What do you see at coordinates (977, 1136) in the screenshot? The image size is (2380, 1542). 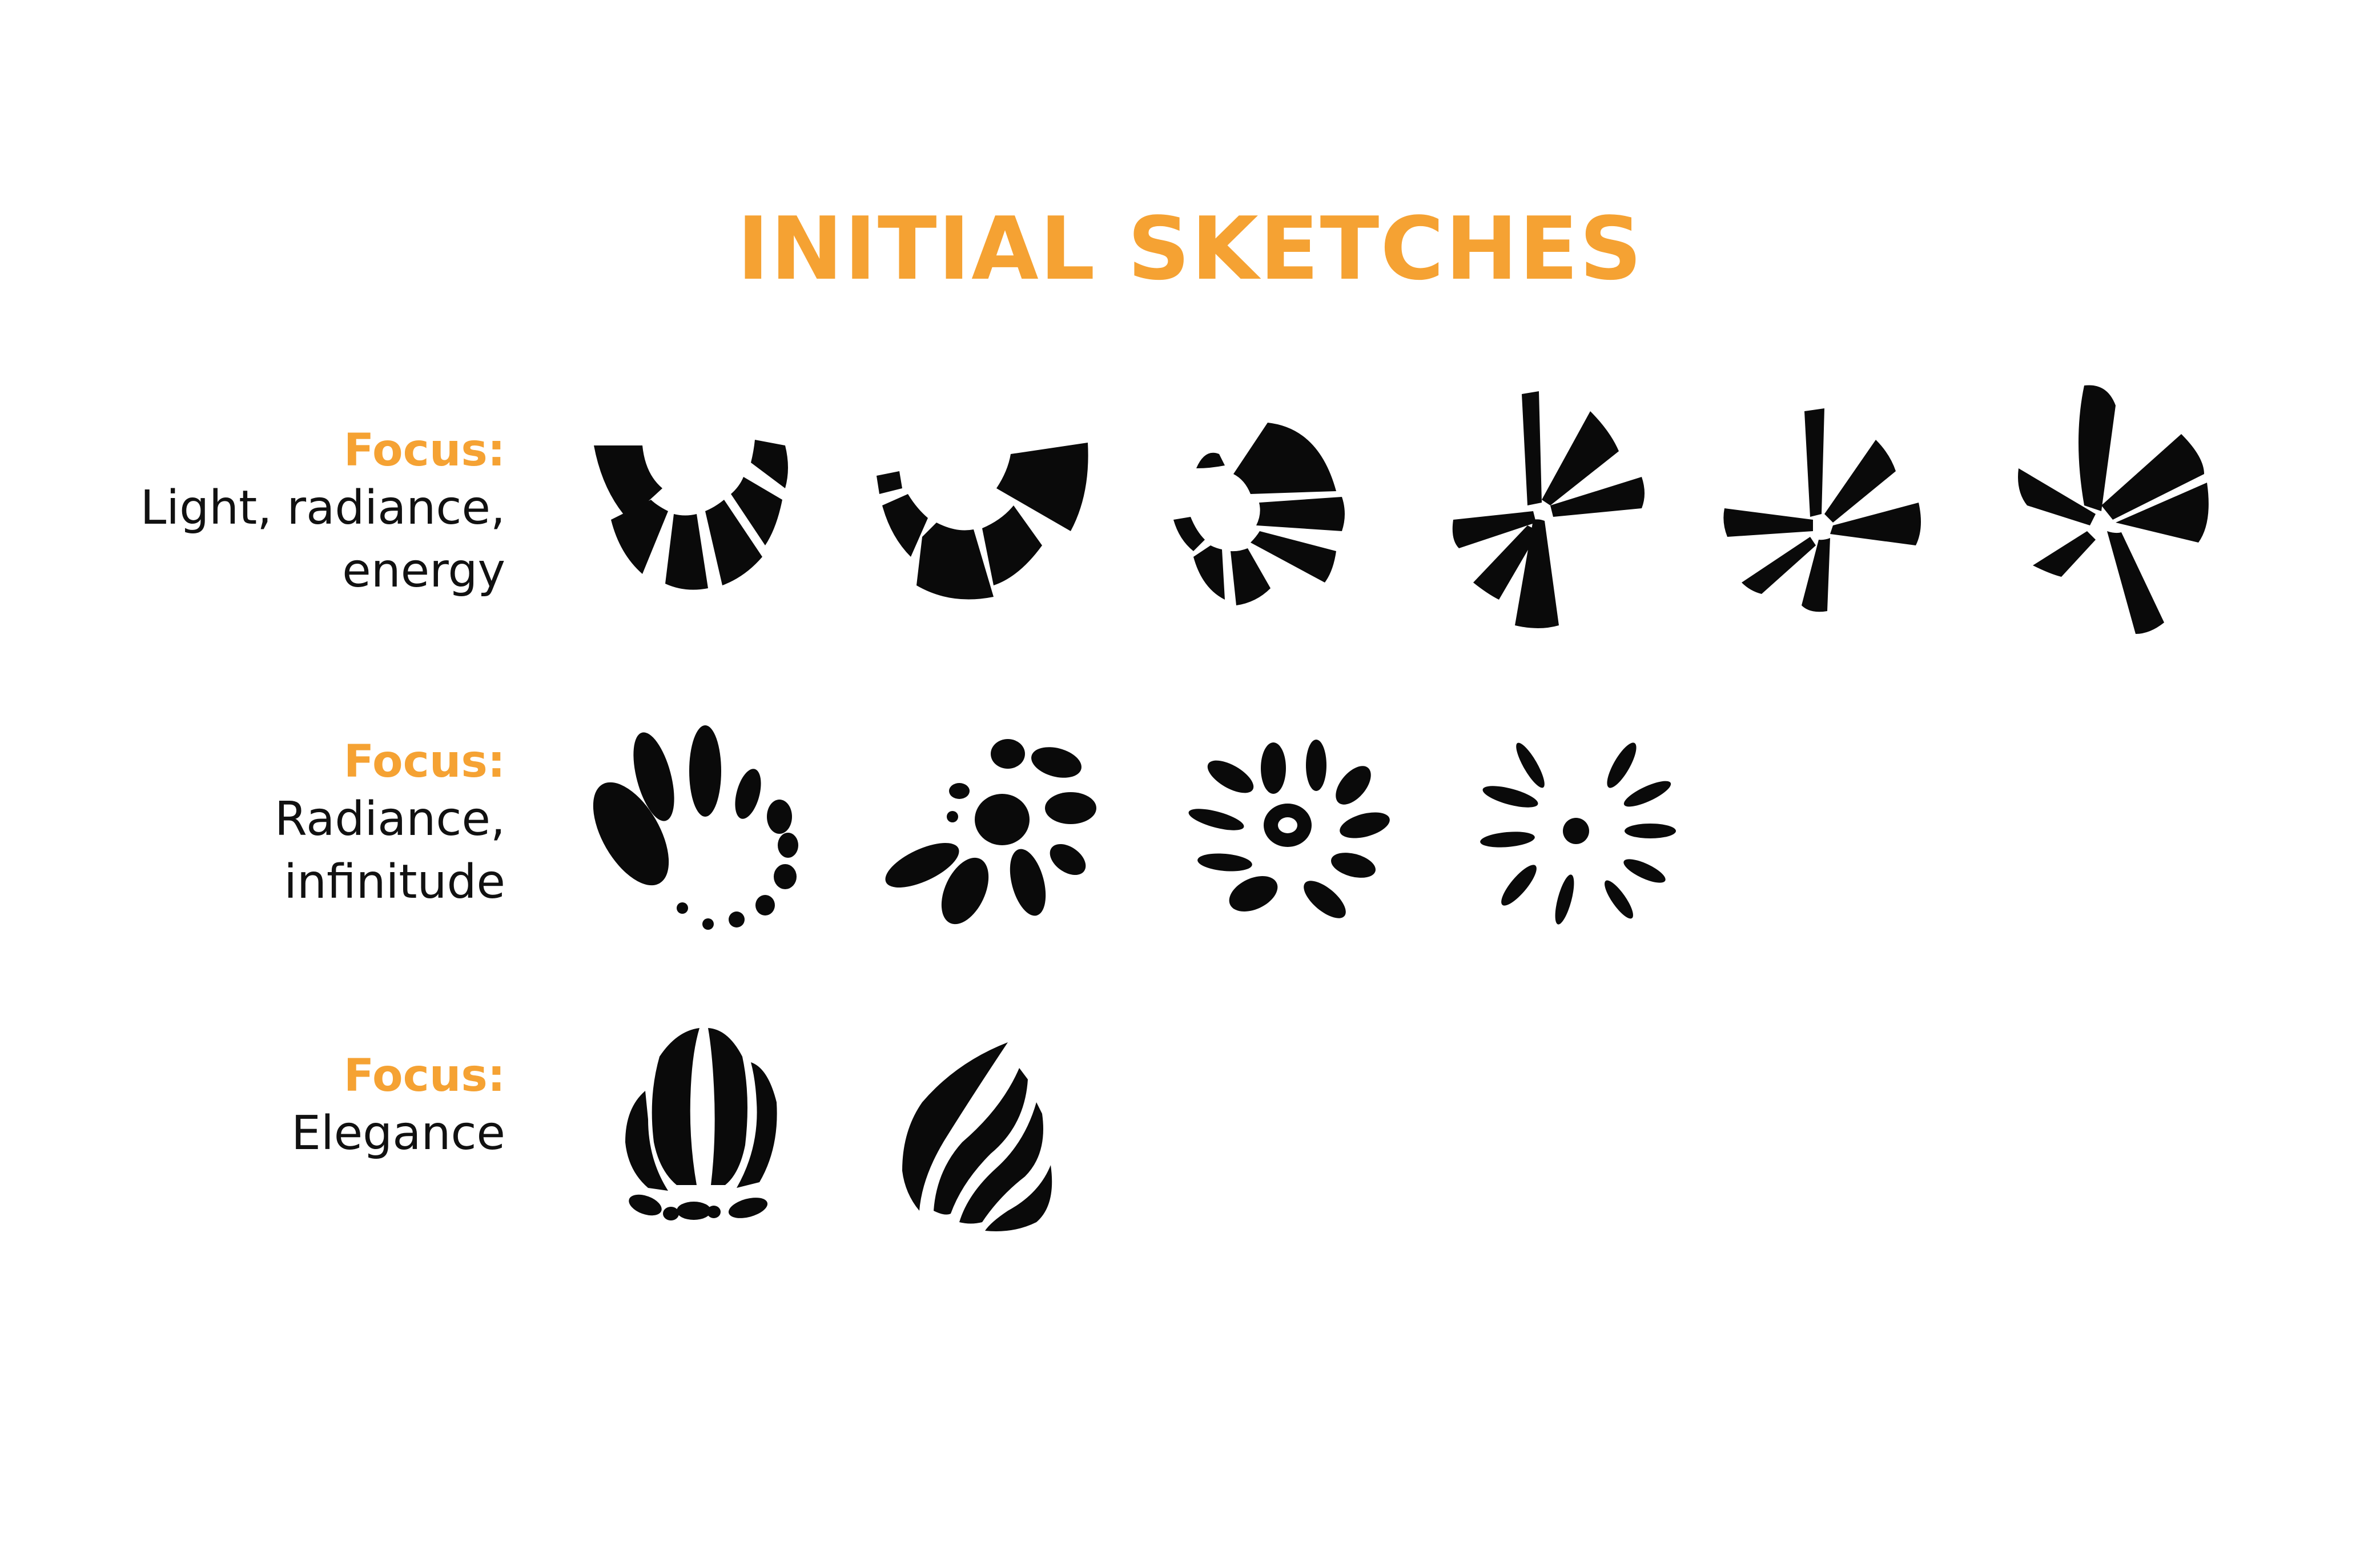 I see `sketch-flame-icon` at bounding box center [977, 1136].